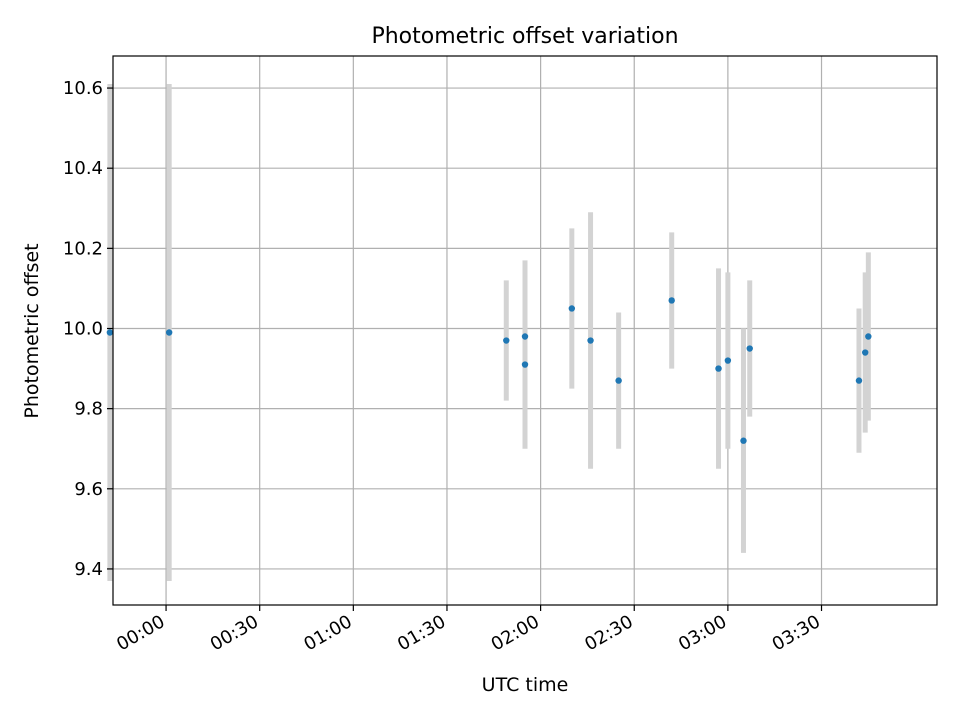  I want to click on y-tick-label: 9.8, so click(88, 409).